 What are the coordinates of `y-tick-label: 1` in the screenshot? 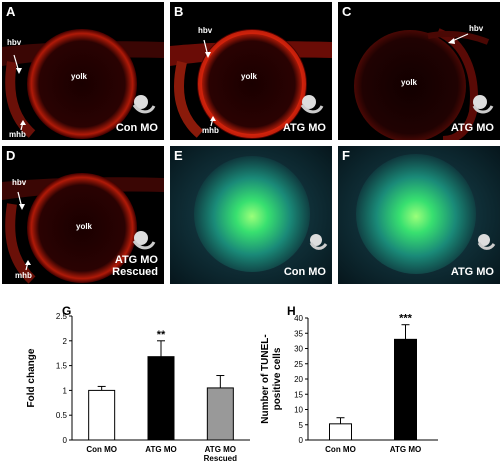 It's located at (65, 390).